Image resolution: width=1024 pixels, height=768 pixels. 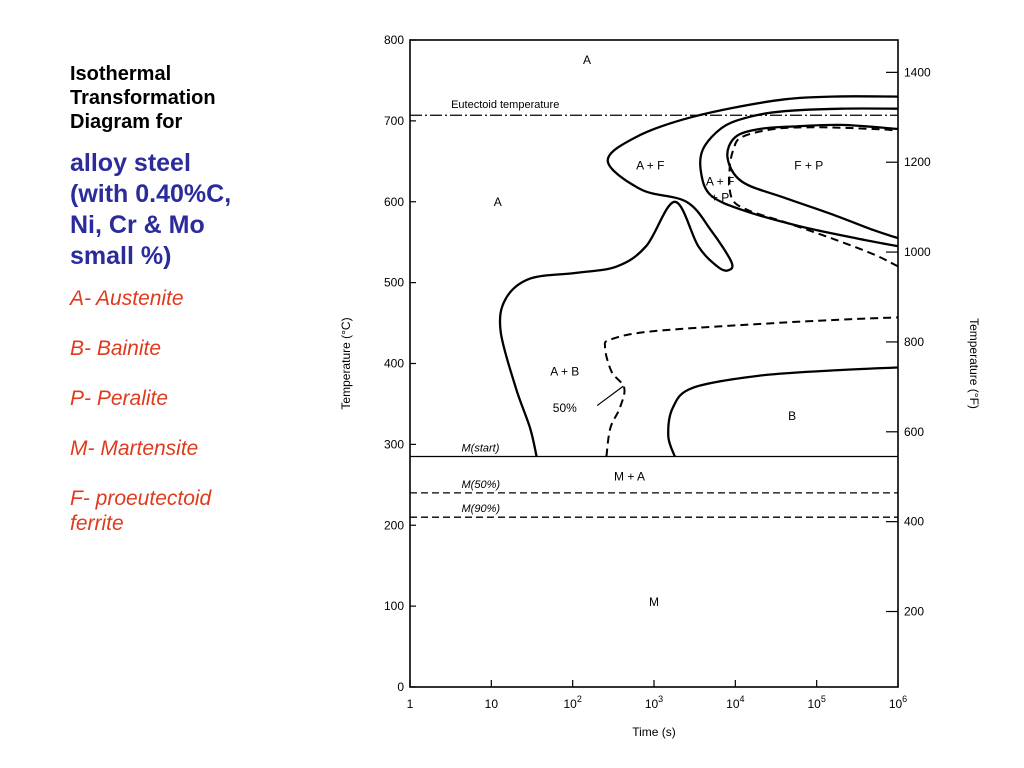 I want to click on region-label-0: A, so click(x=587, y=60).